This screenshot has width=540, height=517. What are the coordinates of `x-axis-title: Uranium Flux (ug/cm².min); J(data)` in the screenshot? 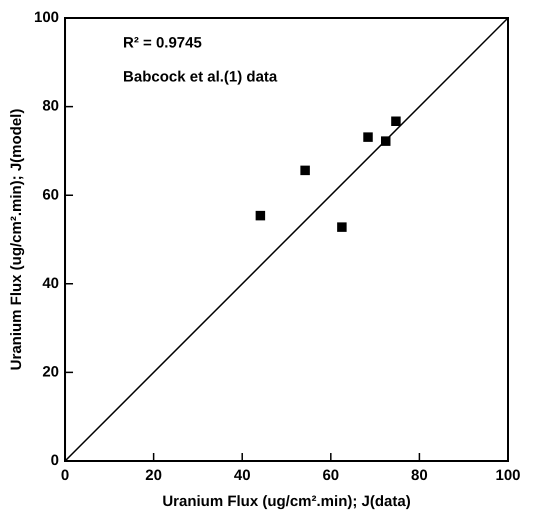 It's located at (286, 501).